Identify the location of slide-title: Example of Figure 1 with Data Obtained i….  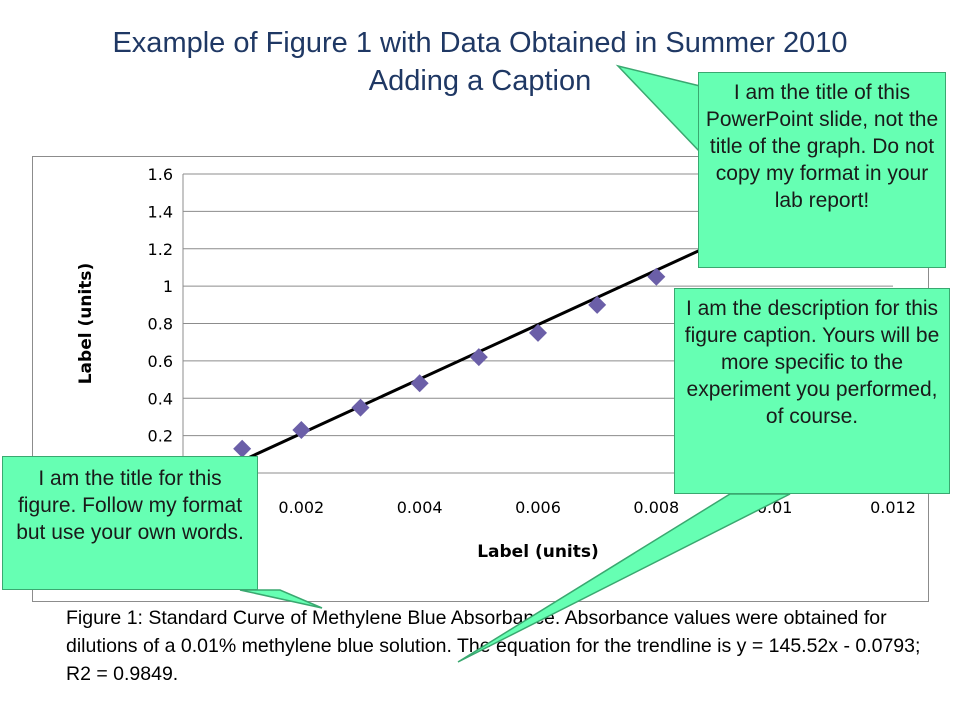
(480, 62).